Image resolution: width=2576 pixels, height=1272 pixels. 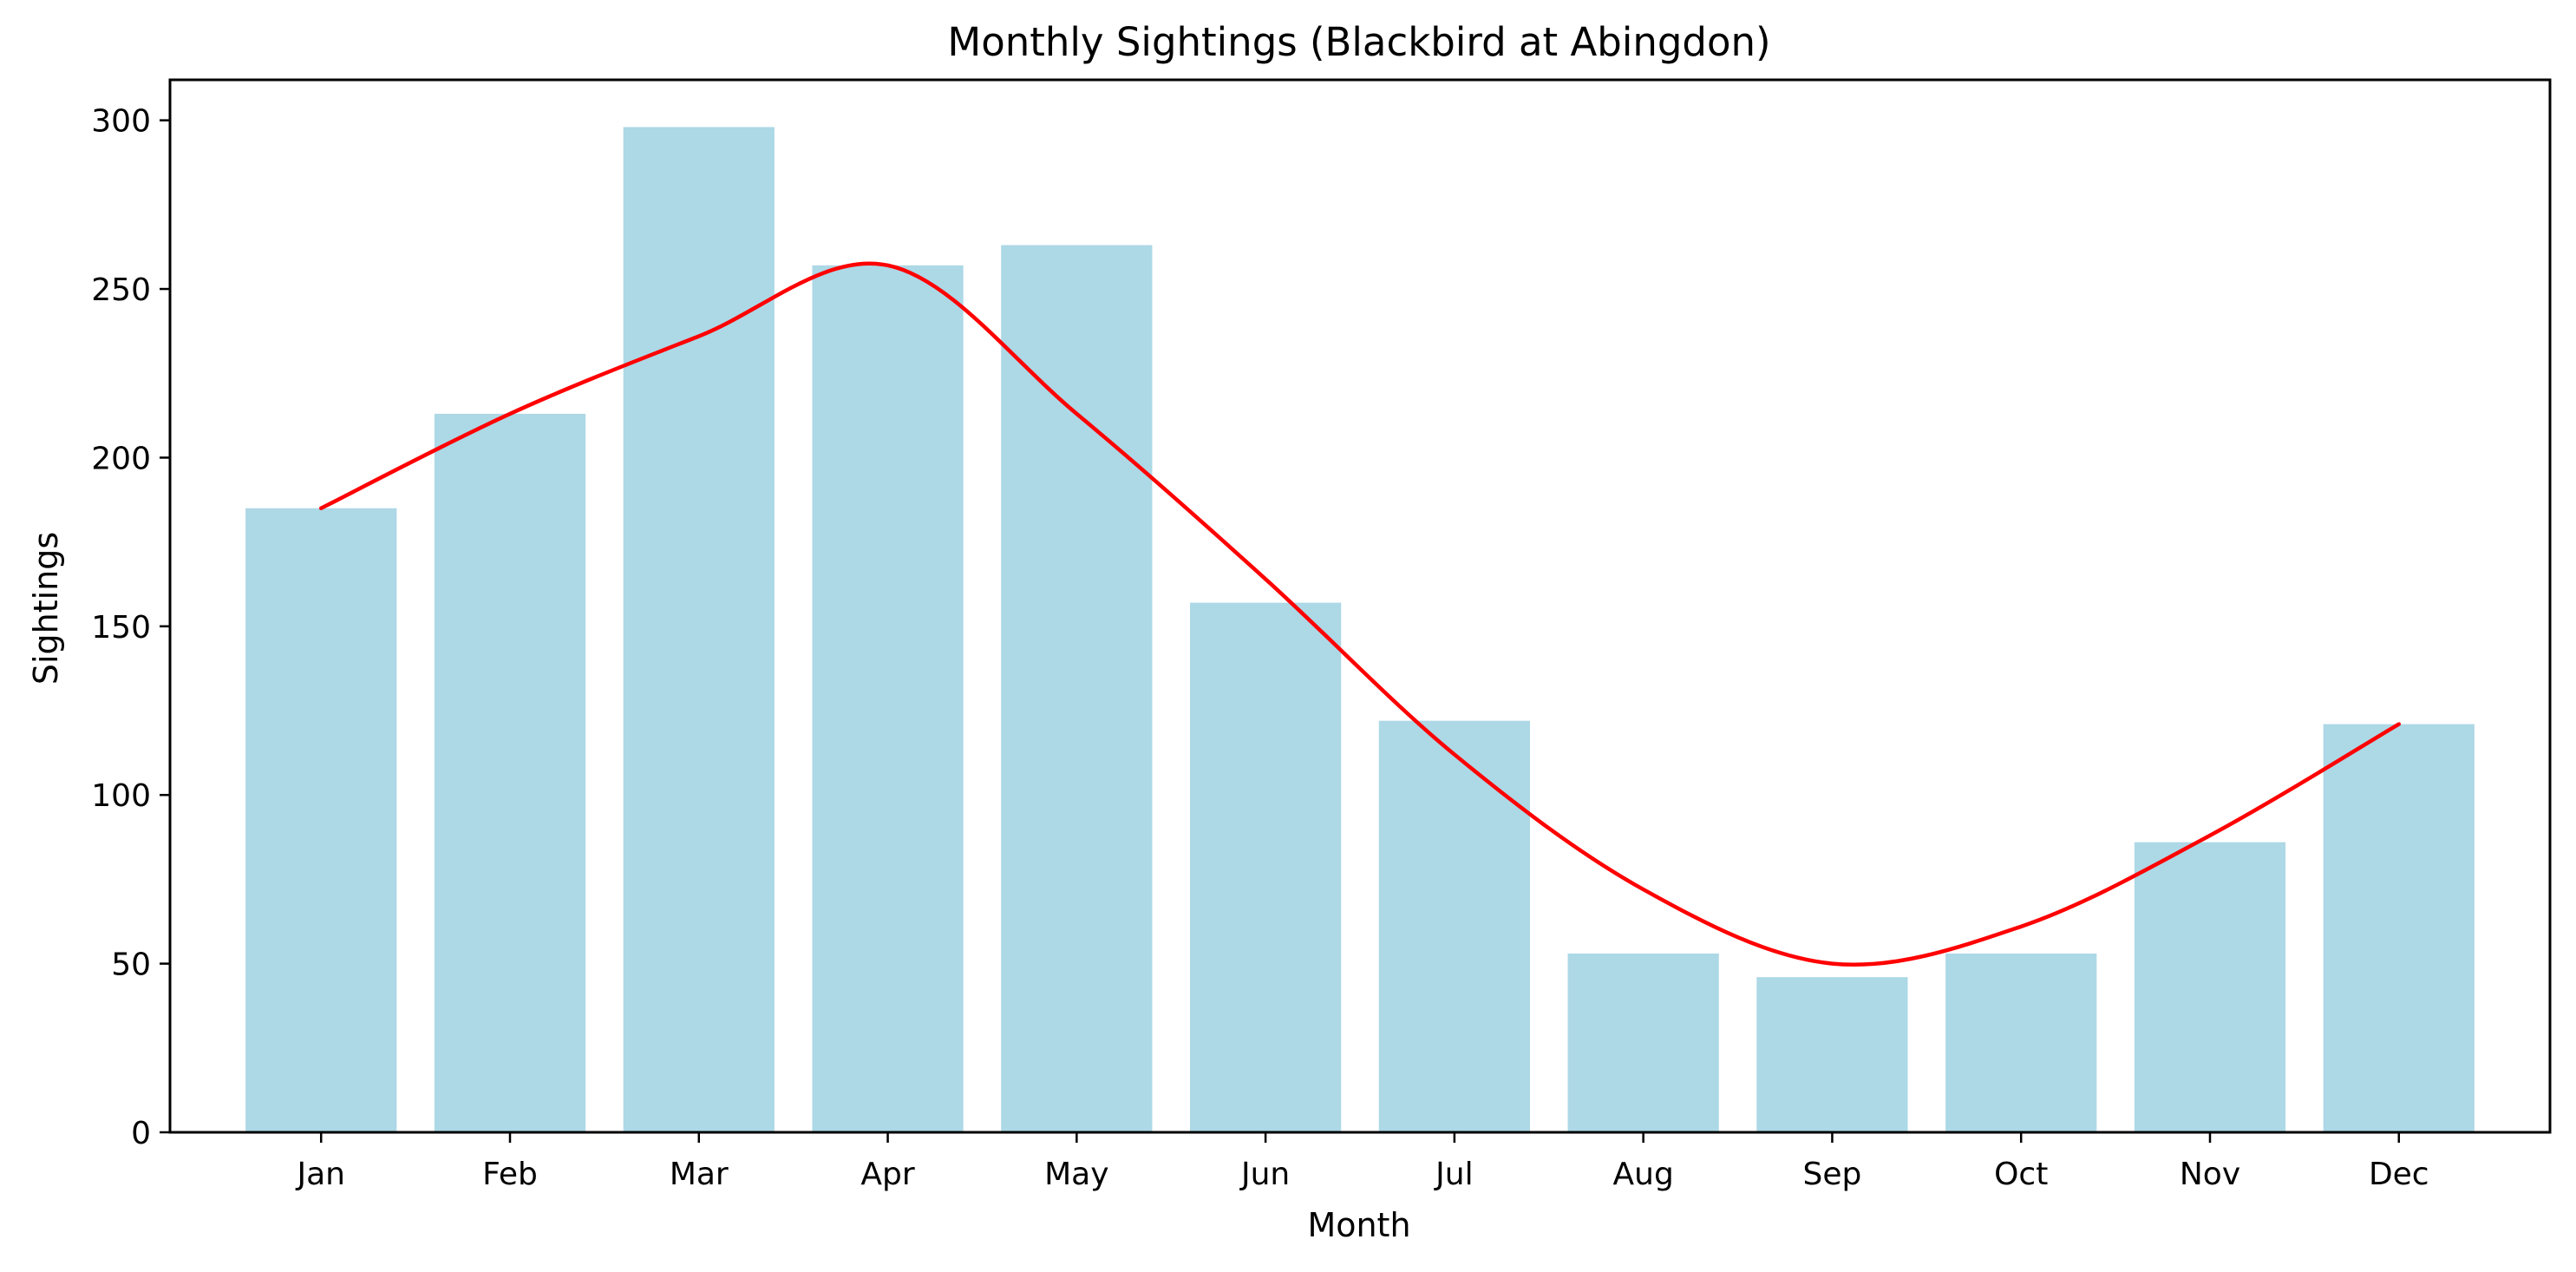 I want to click on x-axis-title: Month, so click(x=1358, y=1225).